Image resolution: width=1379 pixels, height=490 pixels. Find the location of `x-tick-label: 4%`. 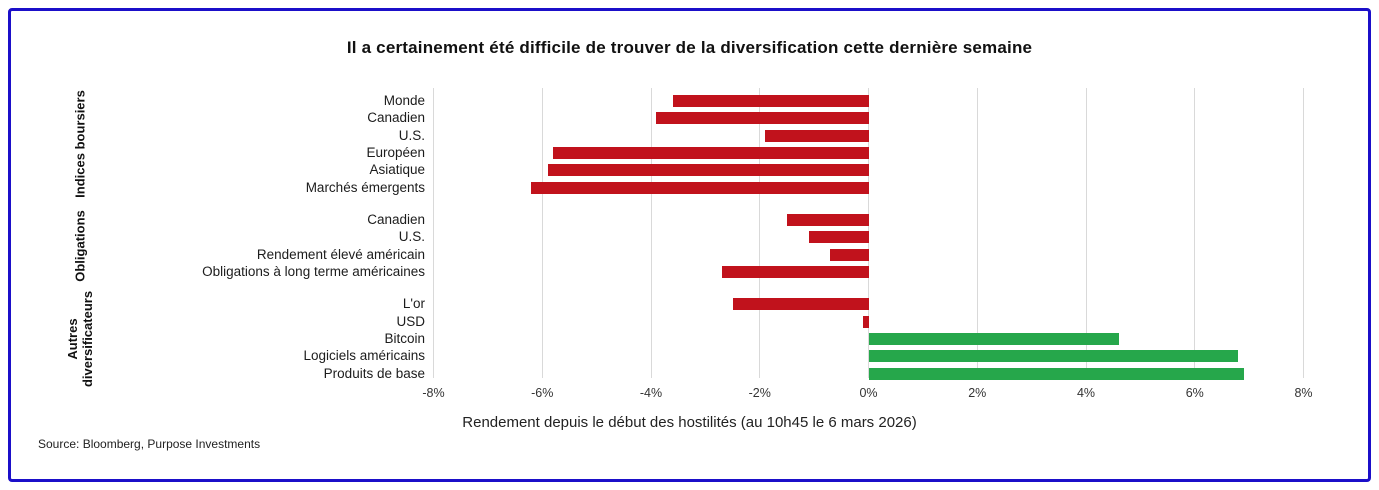

x-tick-label: 4% is located at coordinates (1086, 393).